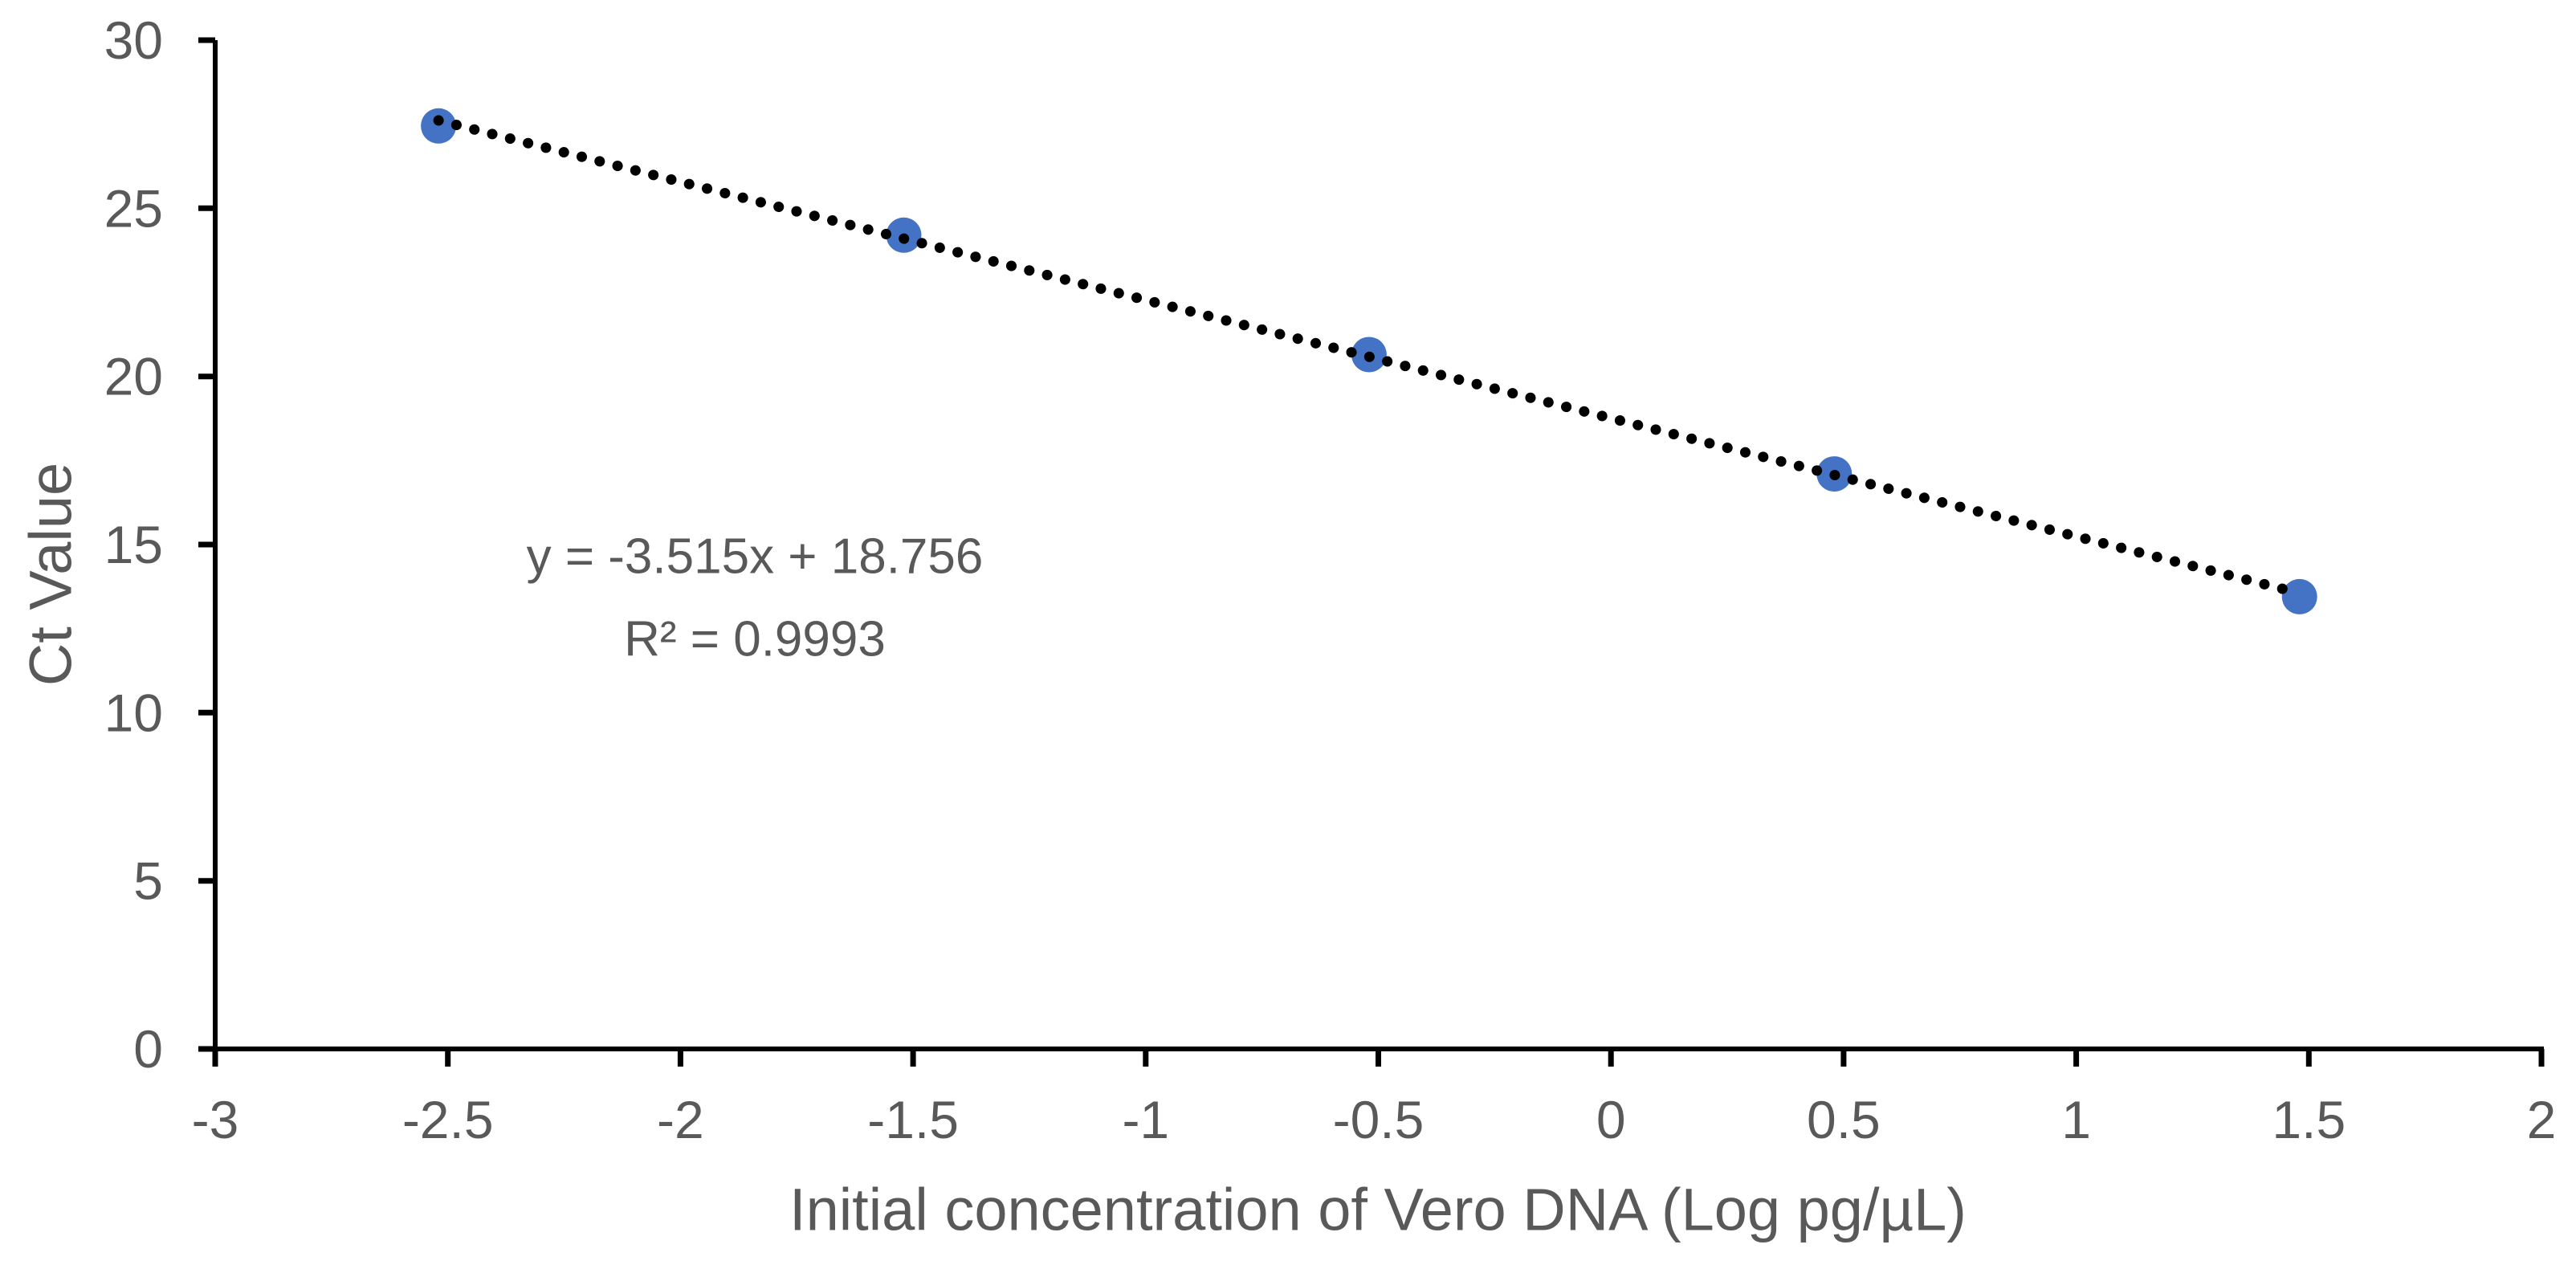 This screenshot has width=2576, height=1269. I want to click on x-tick-label: 1, so click(2076, 1119).